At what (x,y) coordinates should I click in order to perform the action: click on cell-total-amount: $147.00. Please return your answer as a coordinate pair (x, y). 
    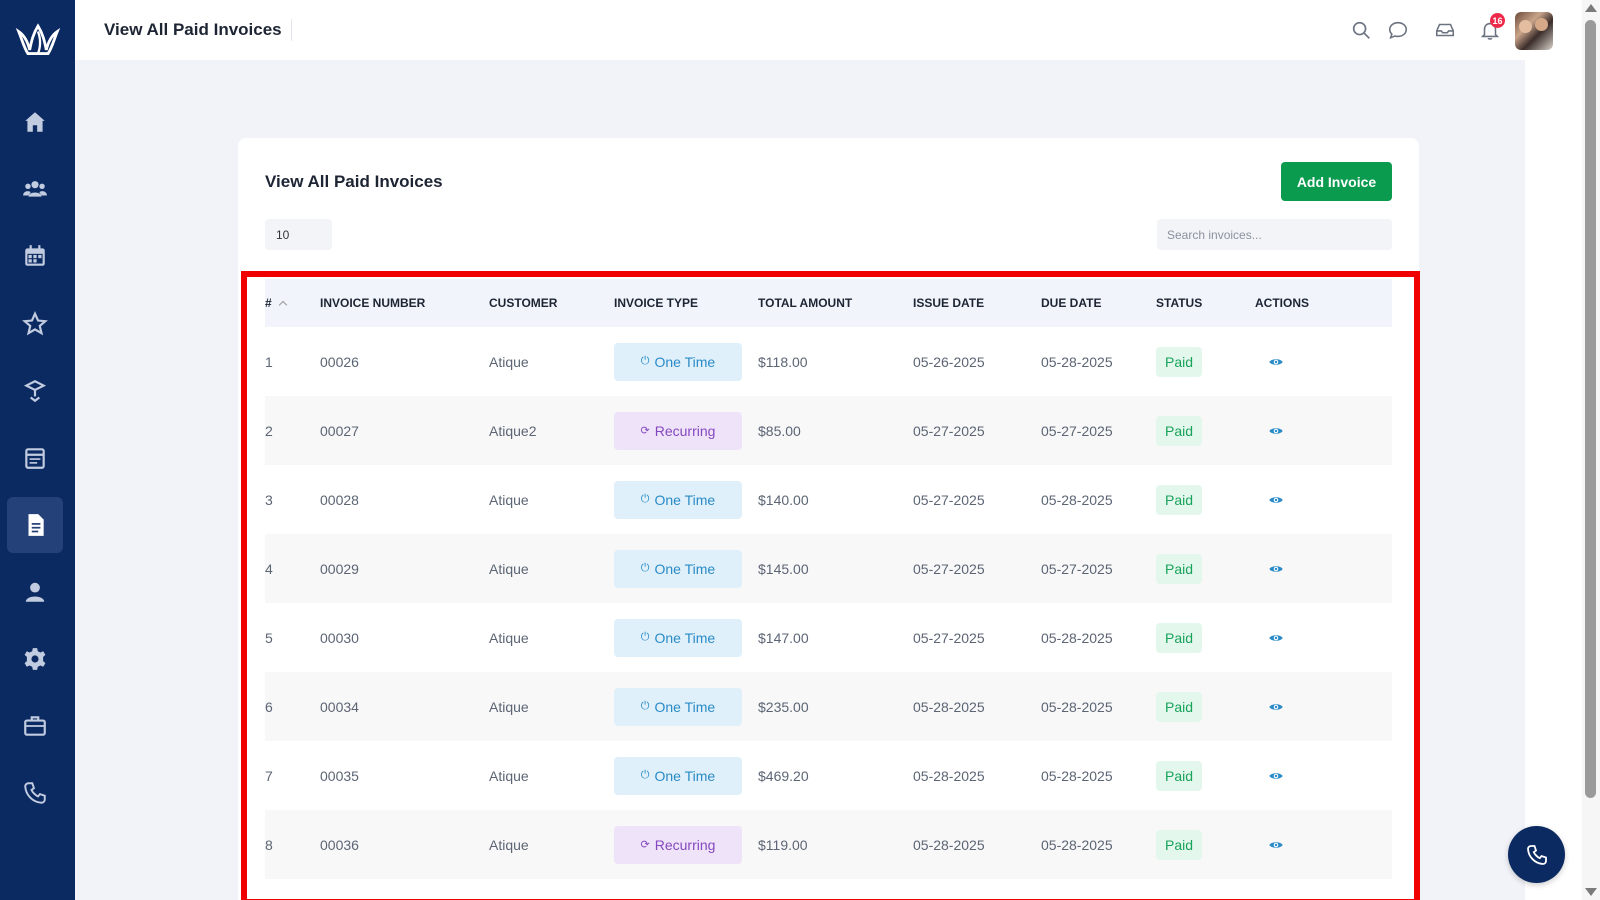
    Looking at the image, I should click on (783, 637).